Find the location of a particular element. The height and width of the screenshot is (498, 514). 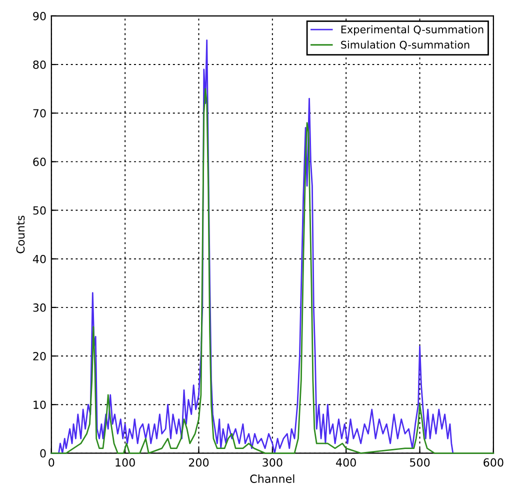

x-tick-label: 100 is located at coordinates (125, 462).